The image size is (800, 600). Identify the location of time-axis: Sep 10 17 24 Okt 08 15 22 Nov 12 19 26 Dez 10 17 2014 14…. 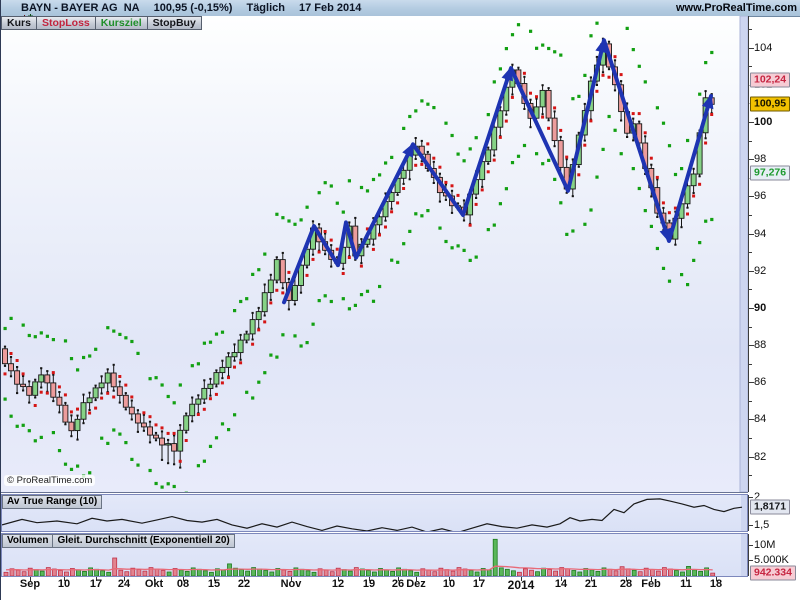
(374, 584).